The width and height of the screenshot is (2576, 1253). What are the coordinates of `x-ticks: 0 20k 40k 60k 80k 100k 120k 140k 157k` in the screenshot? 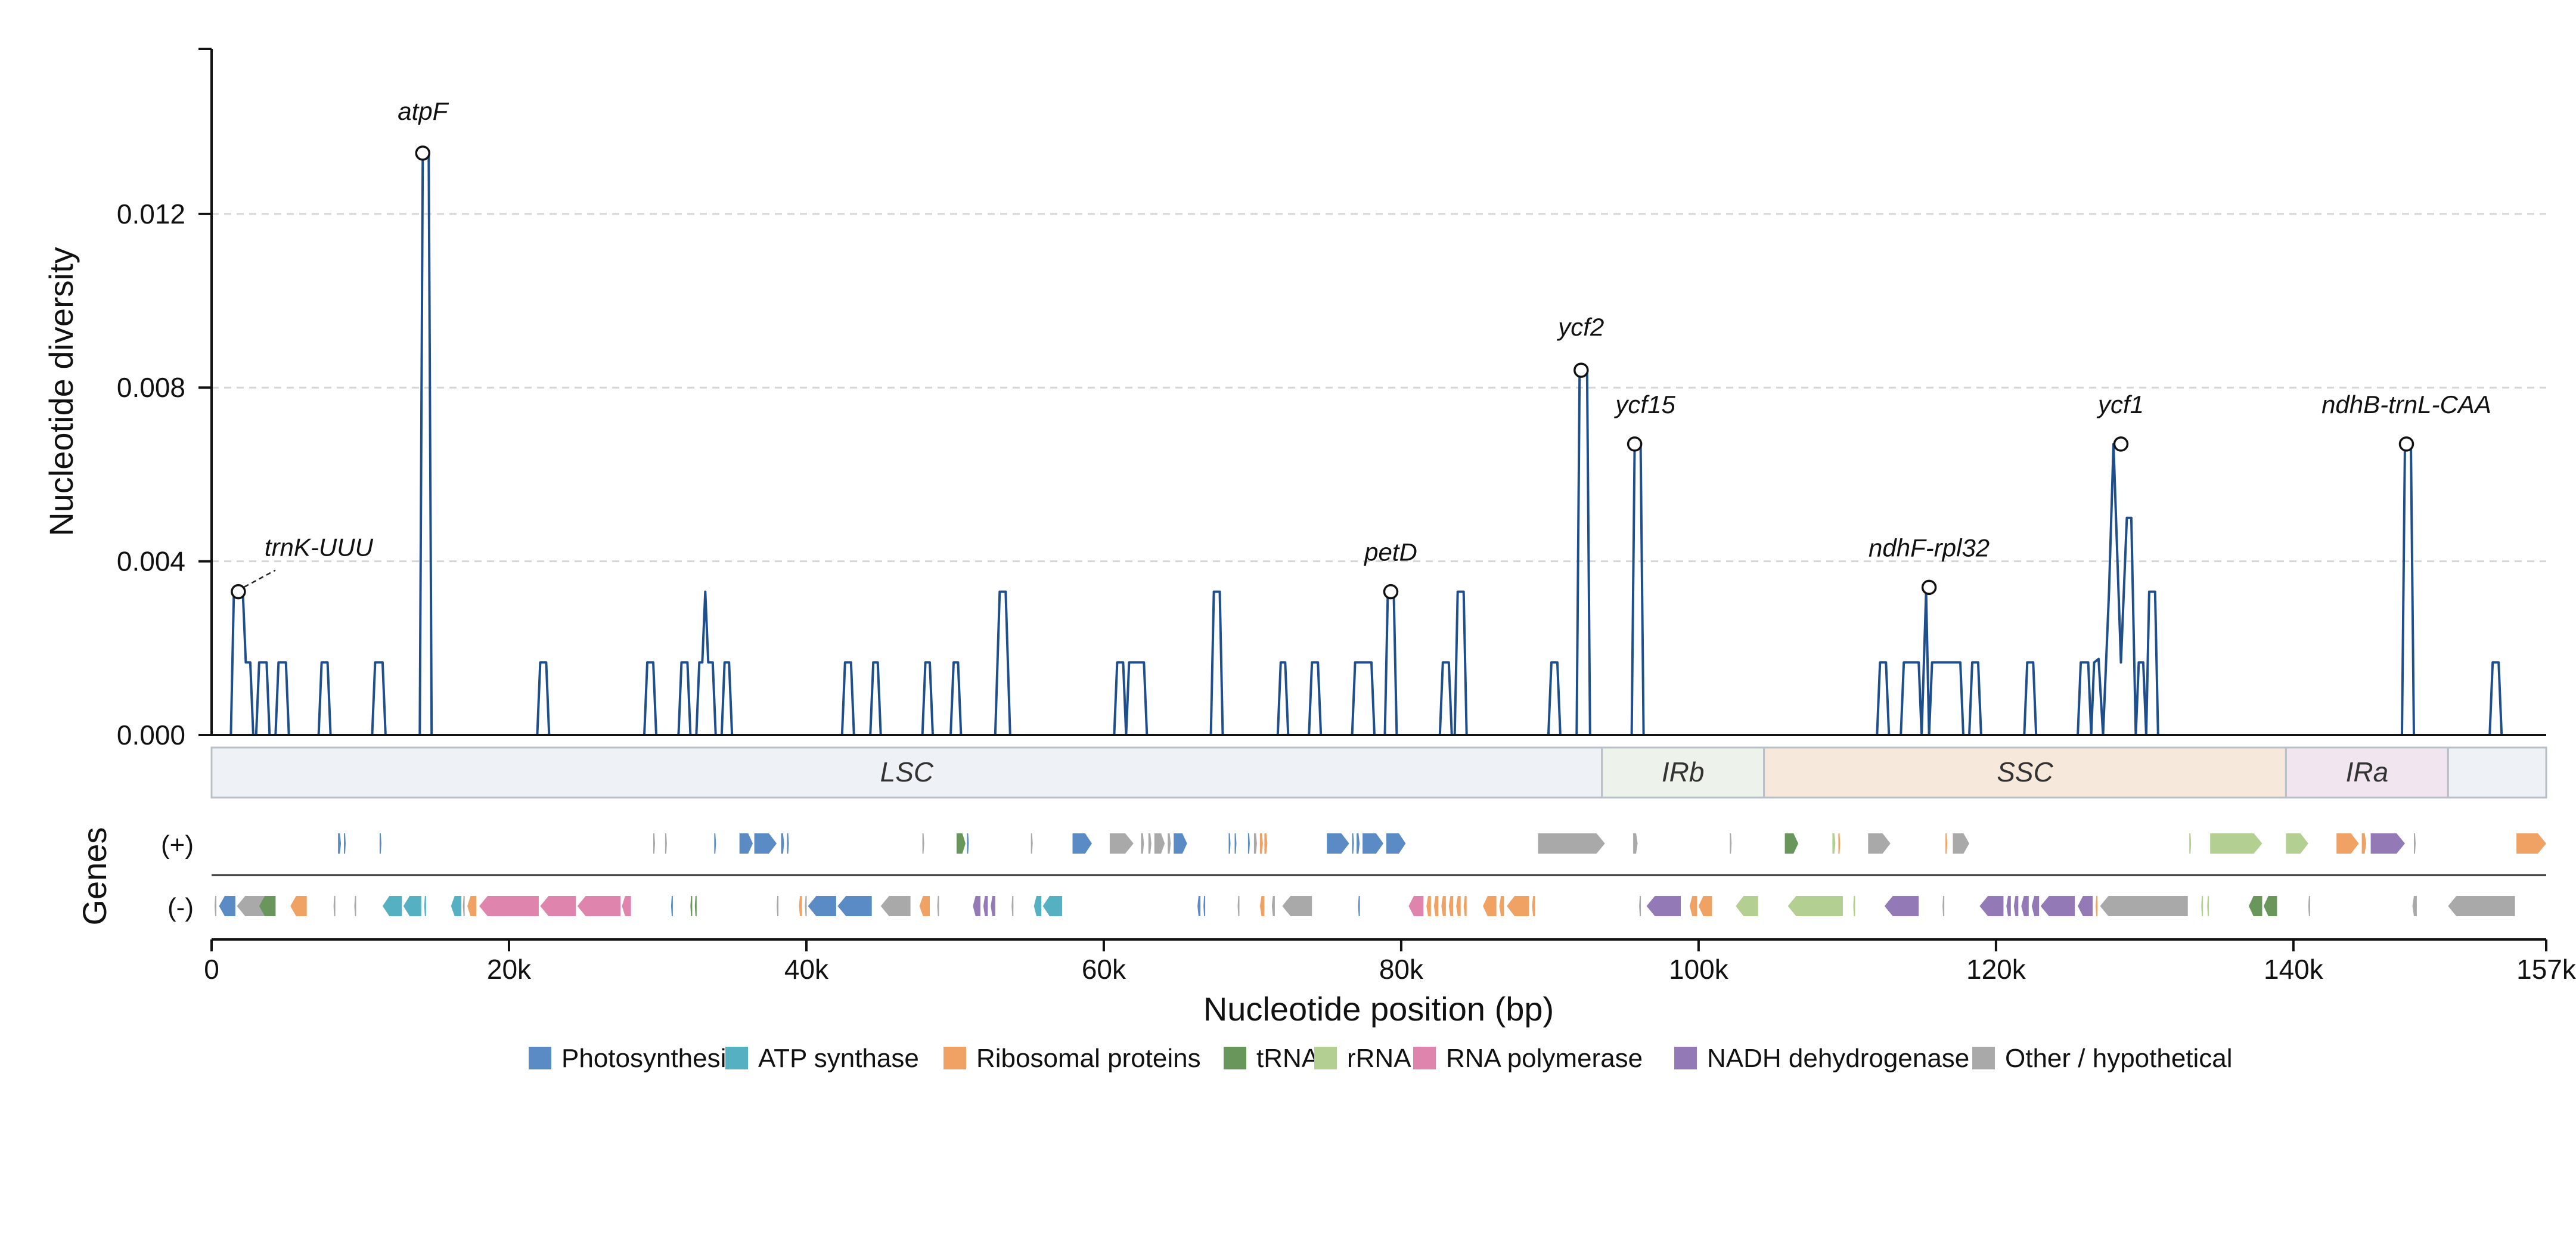 It's located at (1390, 962).